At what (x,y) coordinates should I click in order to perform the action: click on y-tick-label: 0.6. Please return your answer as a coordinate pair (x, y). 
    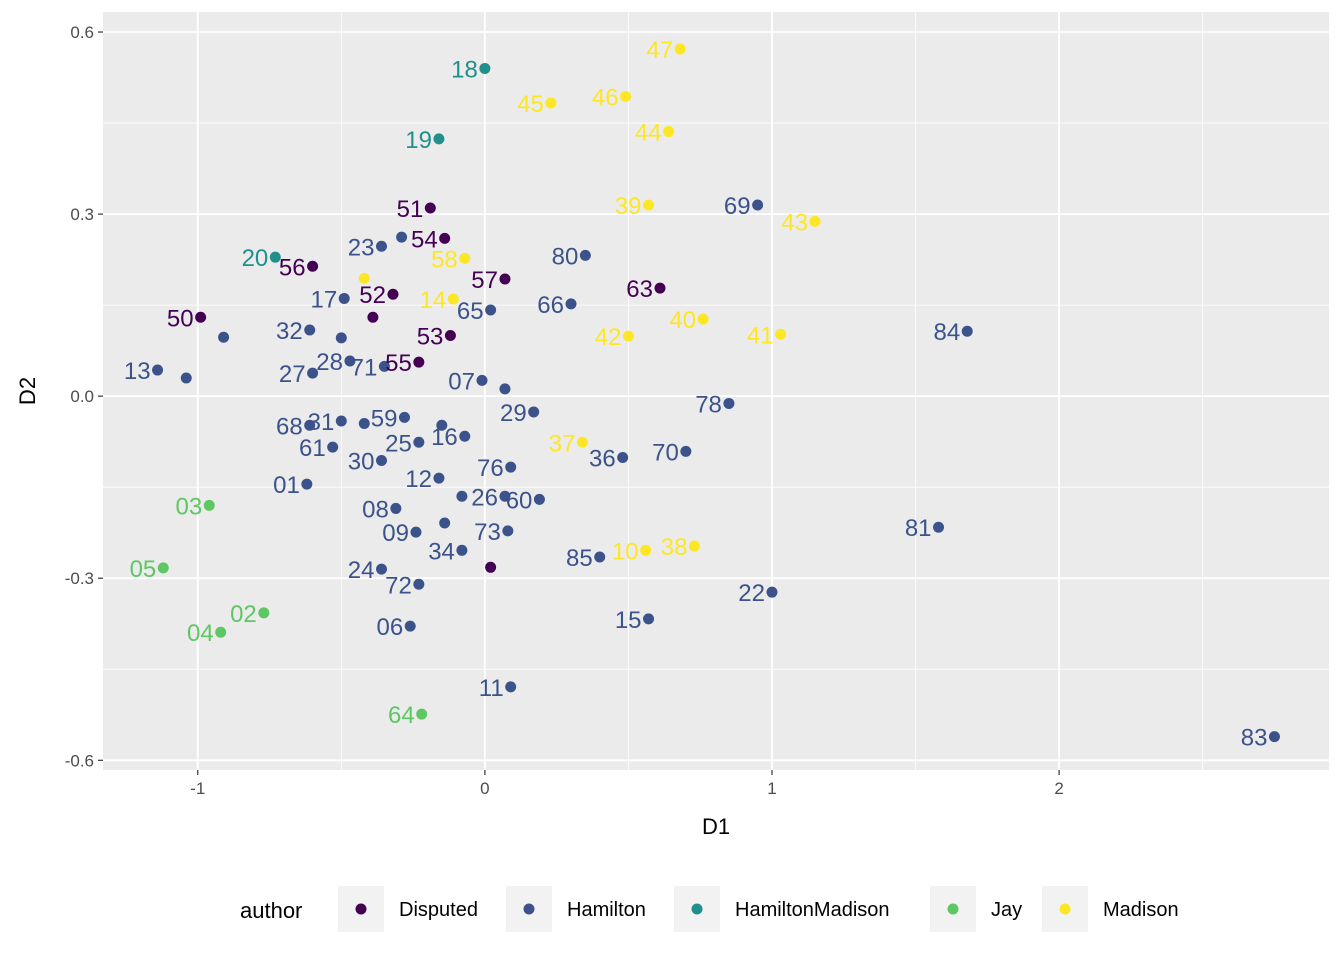
    Looking at the image, I should click on (82, 32).